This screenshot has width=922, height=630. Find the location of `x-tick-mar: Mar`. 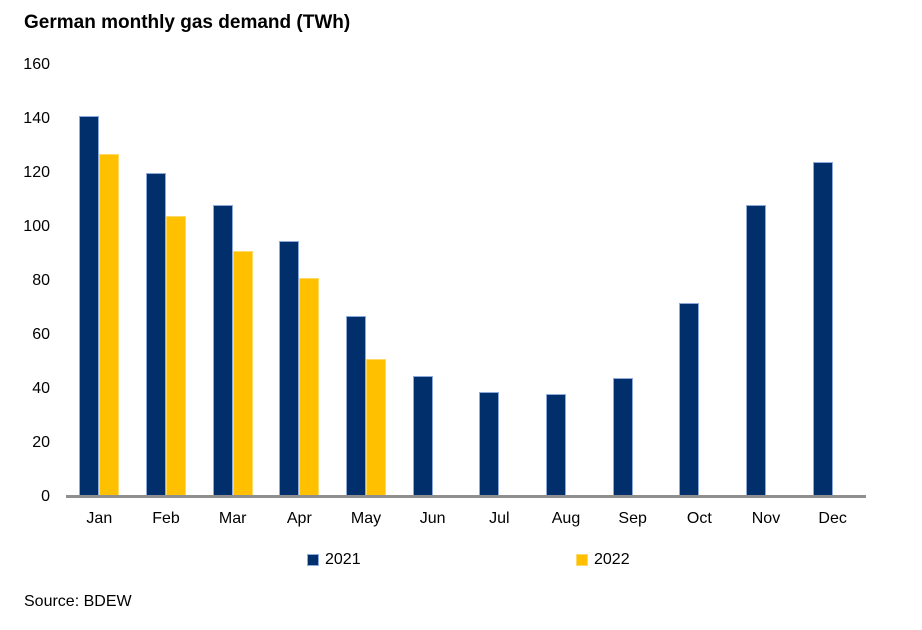

x-tick-mar: Mar is located at coordinates (232, 518).